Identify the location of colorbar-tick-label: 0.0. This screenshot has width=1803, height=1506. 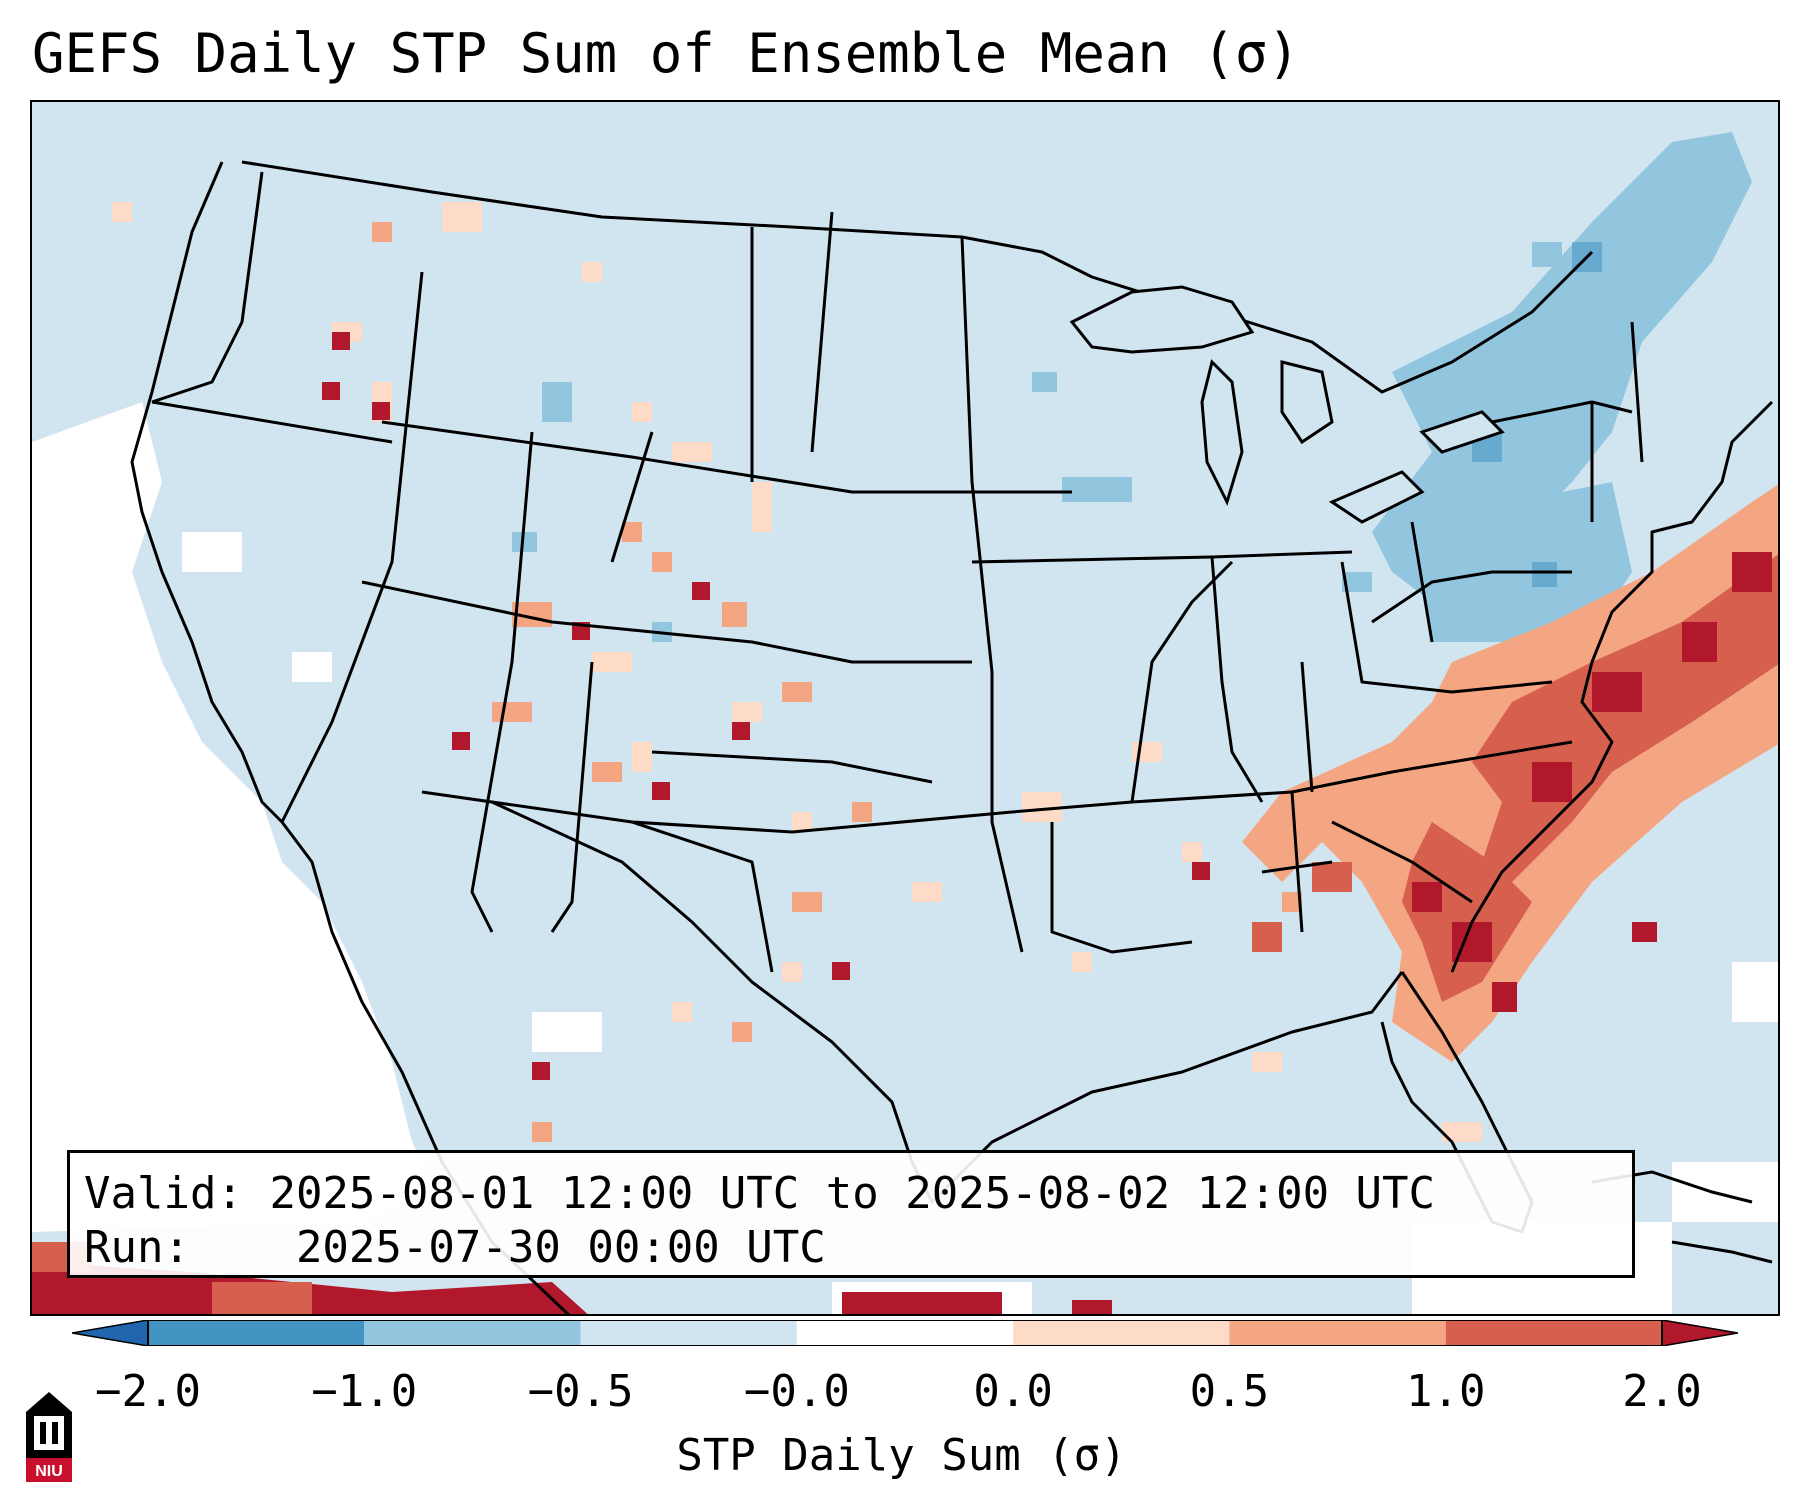
(1013, 1391).